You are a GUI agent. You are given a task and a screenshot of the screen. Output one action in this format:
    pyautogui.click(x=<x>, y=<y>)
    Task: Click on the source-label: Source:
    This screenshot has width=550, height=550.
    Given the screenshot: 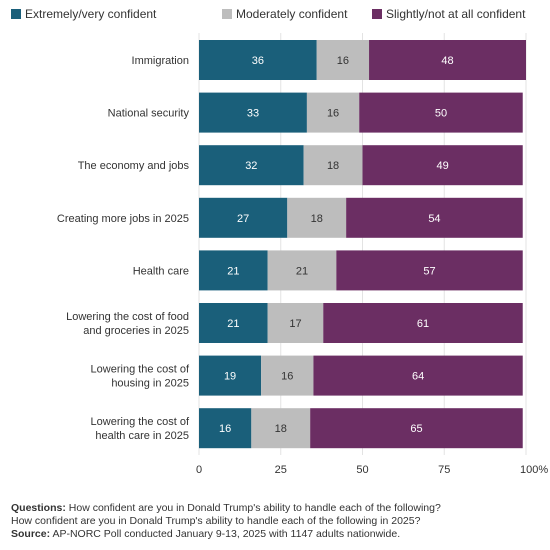 What is the action you would take?
    pyautogui.click(x=31, y=534)
    